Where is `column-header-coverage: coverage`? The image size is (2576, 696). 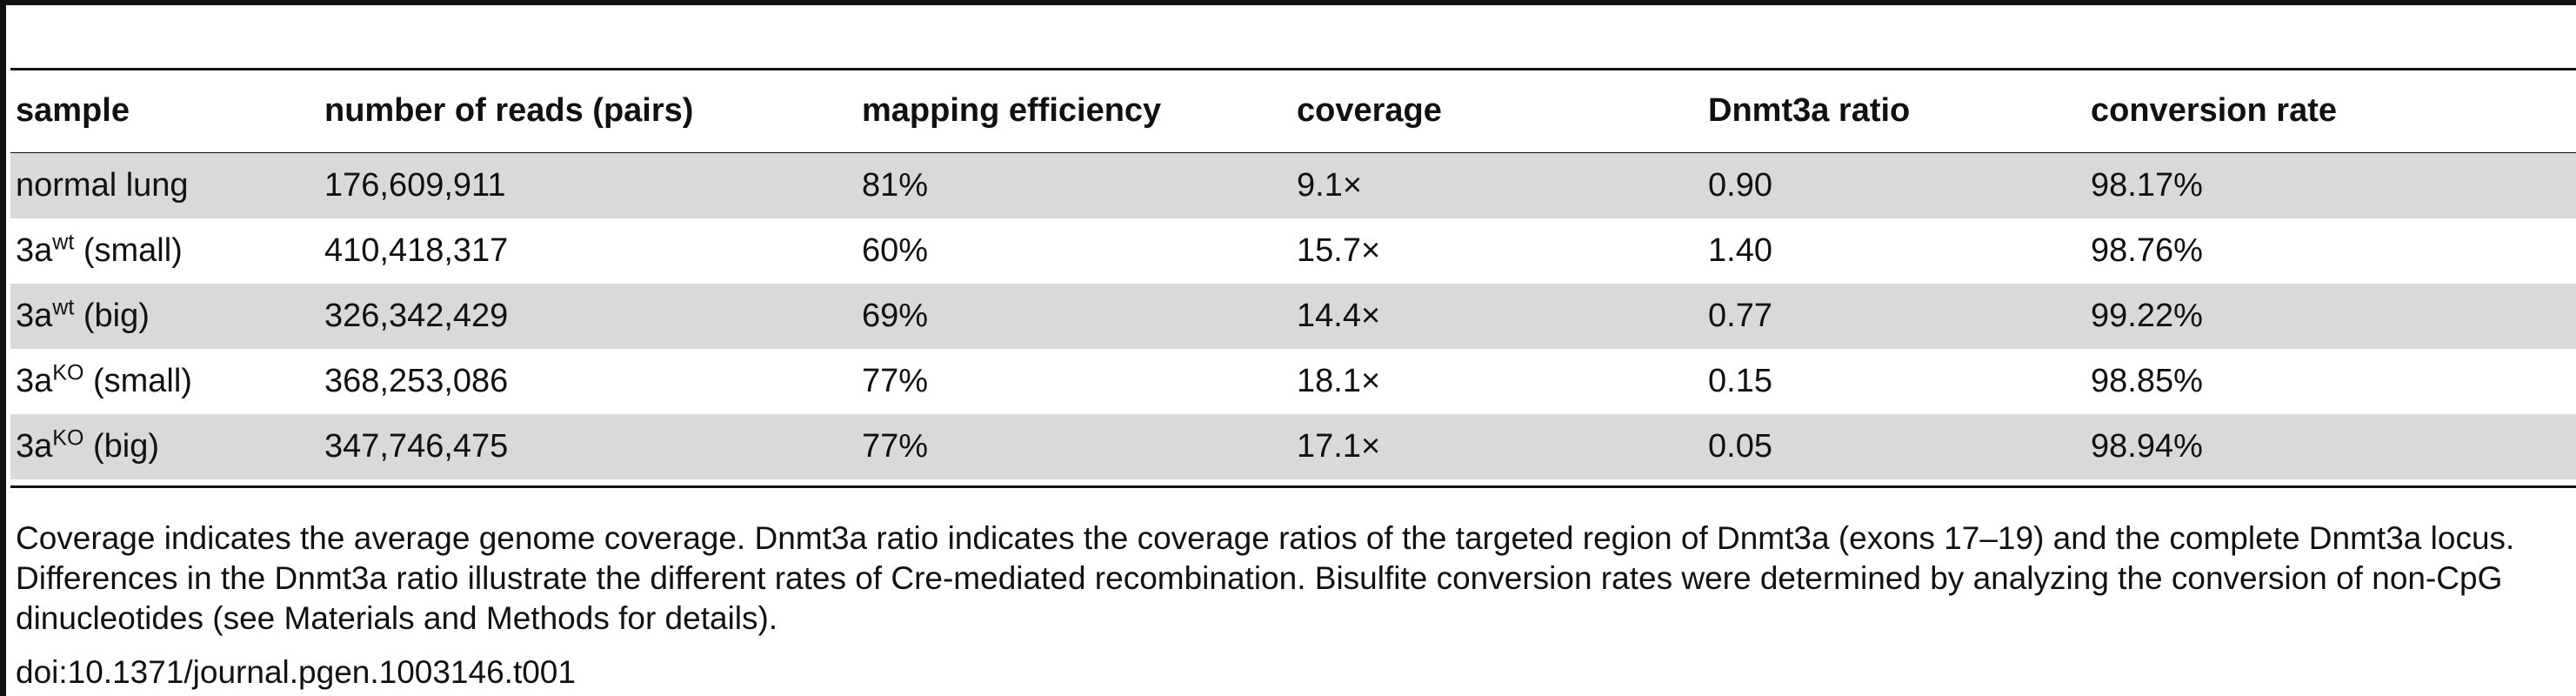
column-header-coverage: coverage is located at coordinates (1369, 110).